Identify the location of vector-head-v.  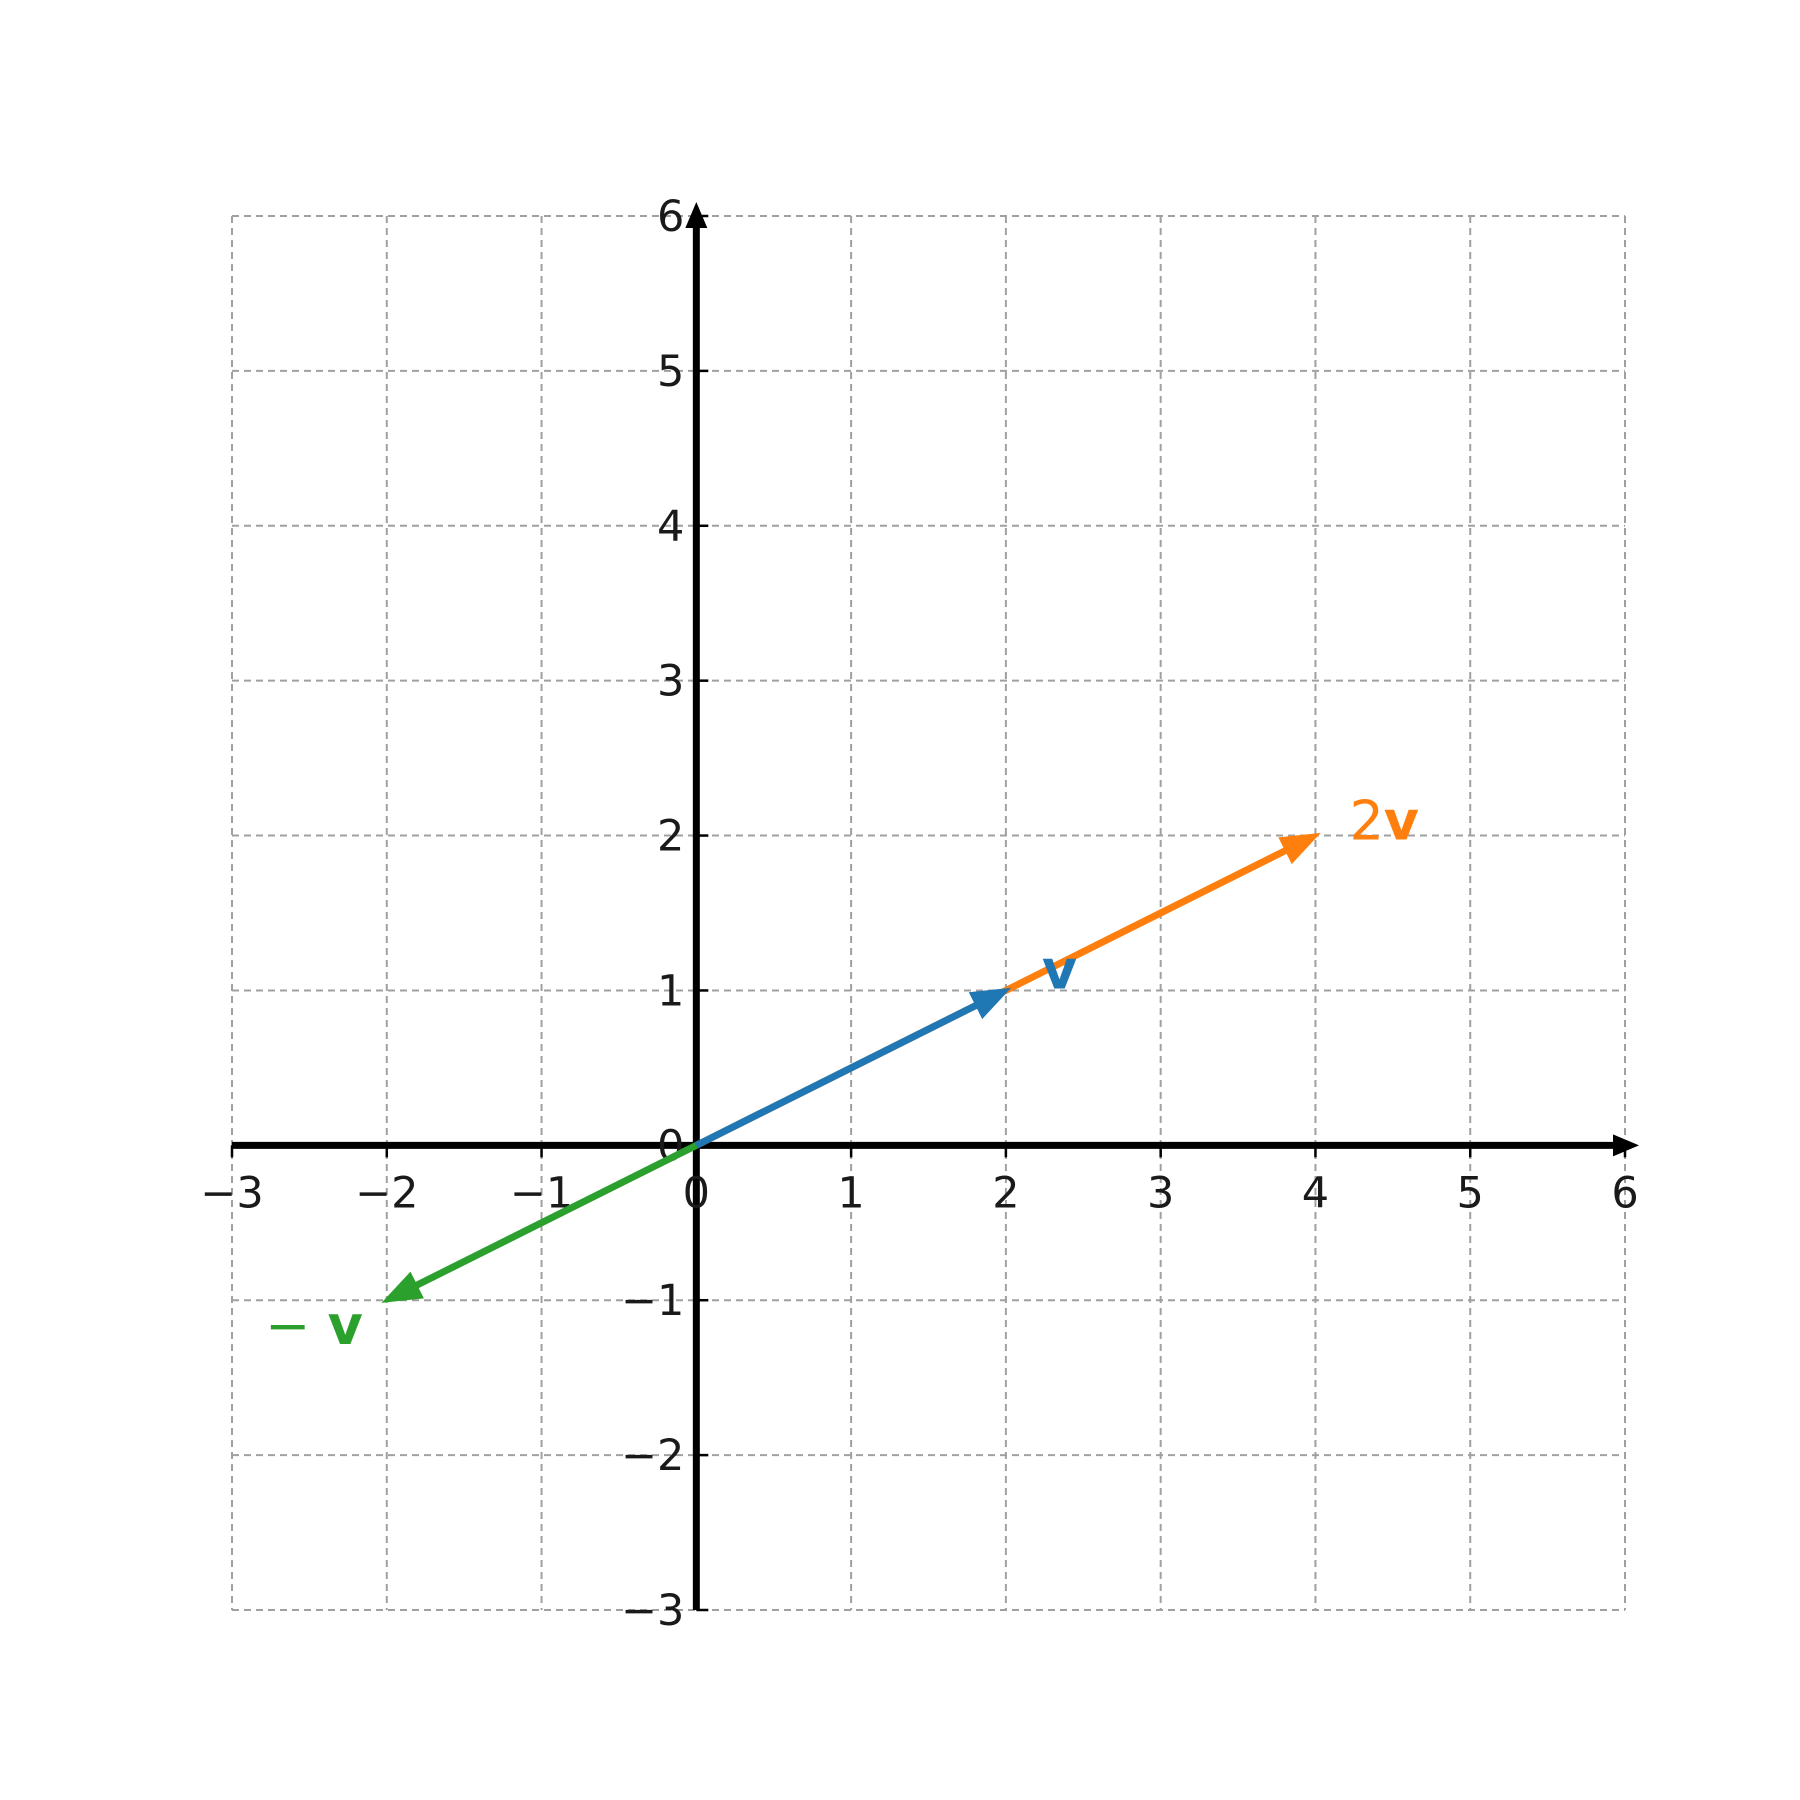
(990, 1003).